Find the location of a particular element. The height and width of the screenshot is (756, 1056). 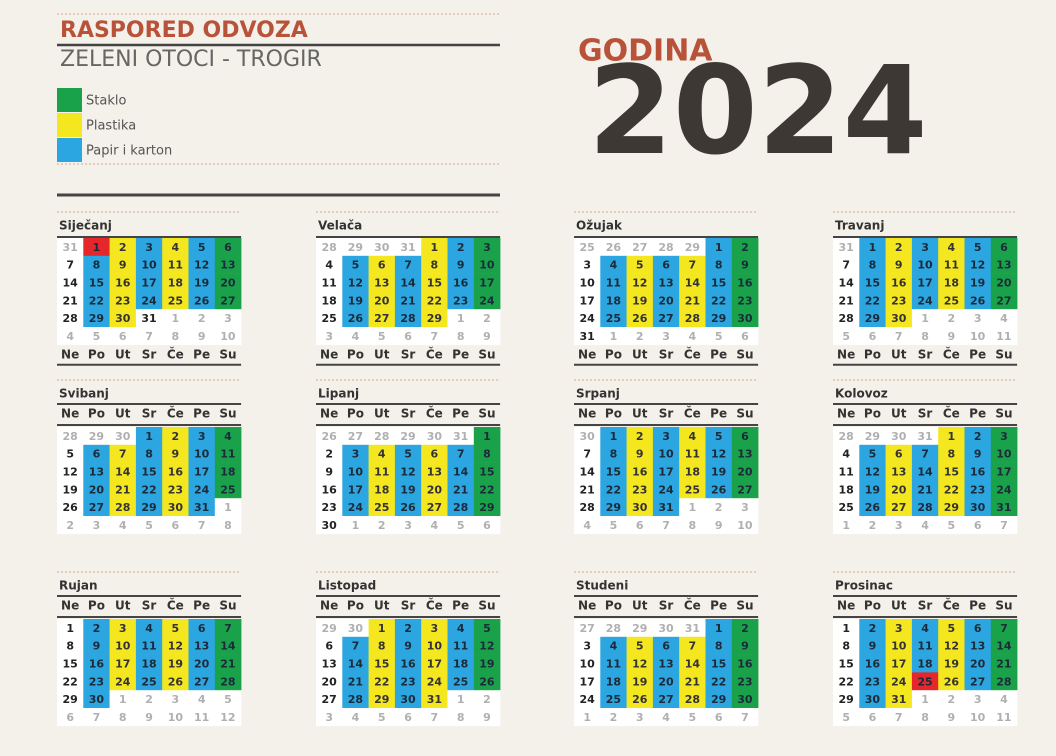

day-number: 22 is located at coordinates (69, 681).